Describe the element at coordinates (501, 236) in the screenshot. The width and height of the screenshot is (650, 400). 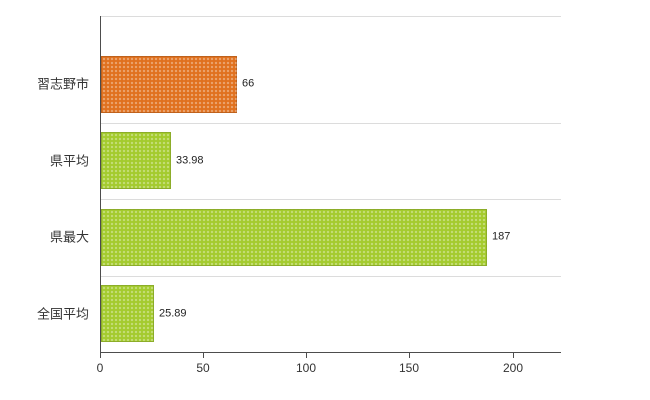
I see `bar-value-label: 187` at that location.